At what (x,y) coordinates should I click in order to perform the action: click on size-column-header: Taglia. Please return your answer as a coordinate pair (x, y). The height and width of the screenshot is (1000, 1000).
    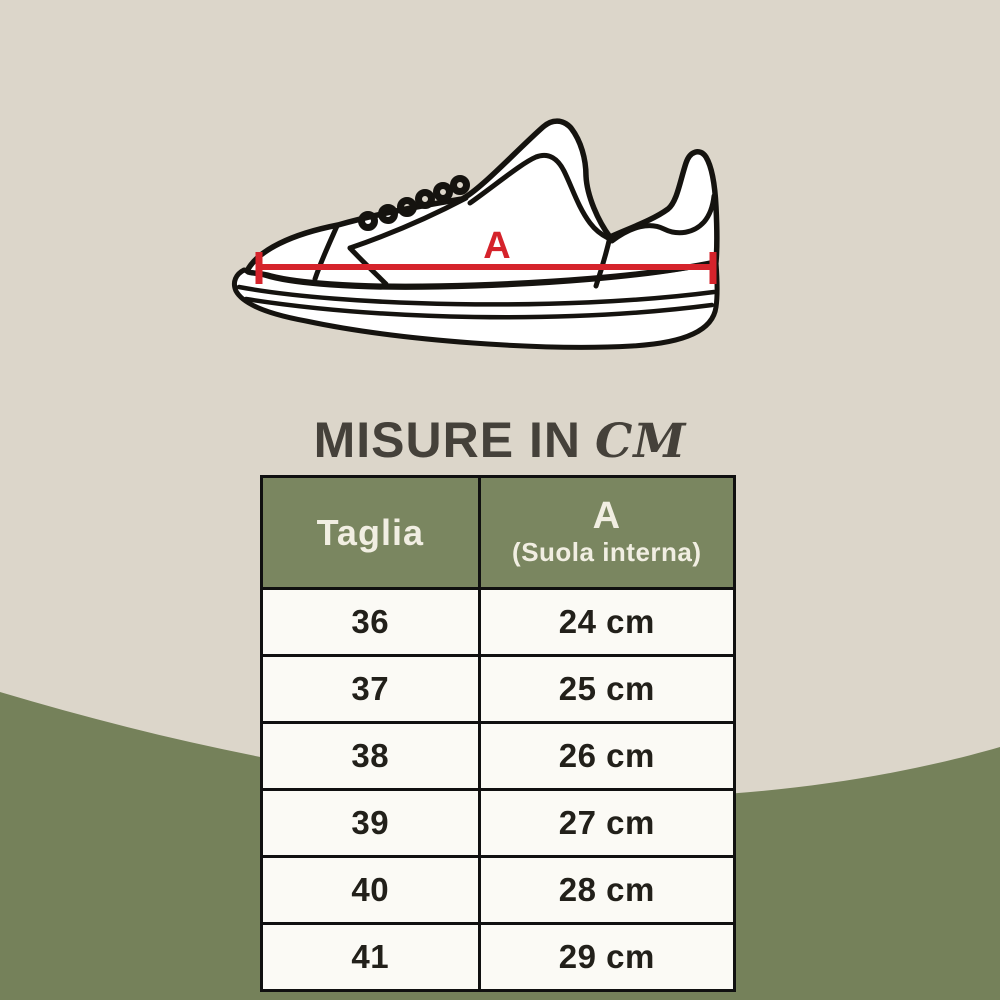
    Looking at the image, I should click on (370, 532).